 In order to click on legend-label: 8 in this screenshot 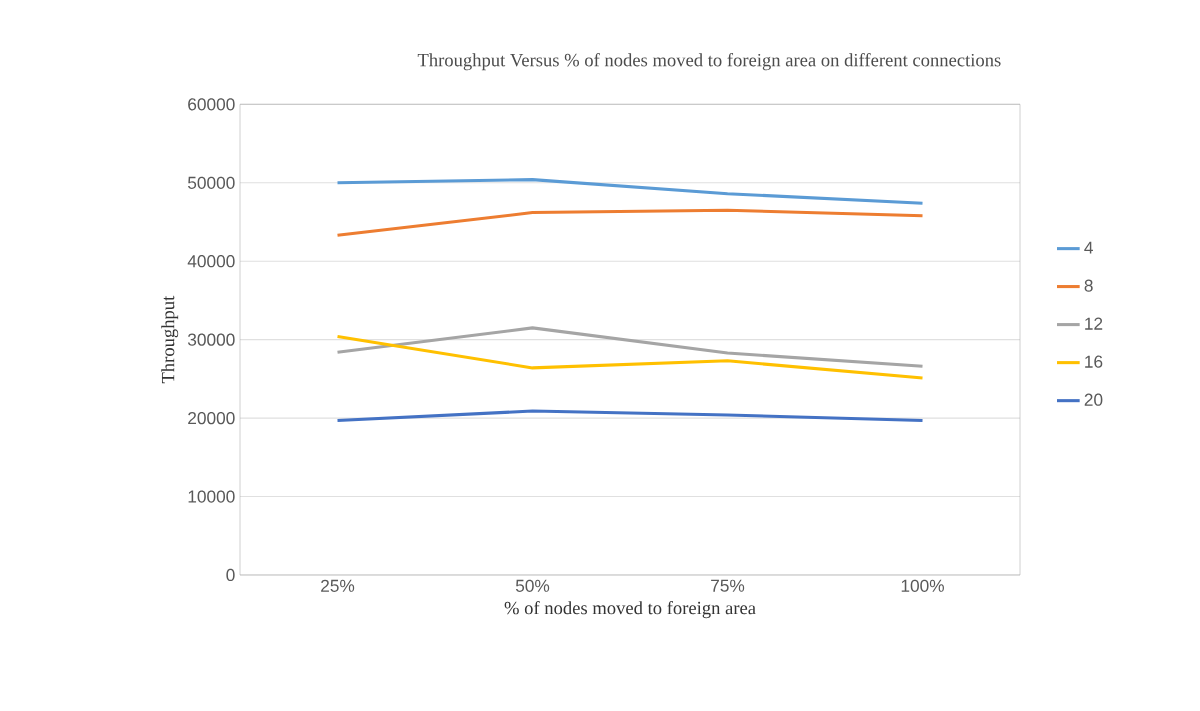, I will do `click(1088, 285)`.